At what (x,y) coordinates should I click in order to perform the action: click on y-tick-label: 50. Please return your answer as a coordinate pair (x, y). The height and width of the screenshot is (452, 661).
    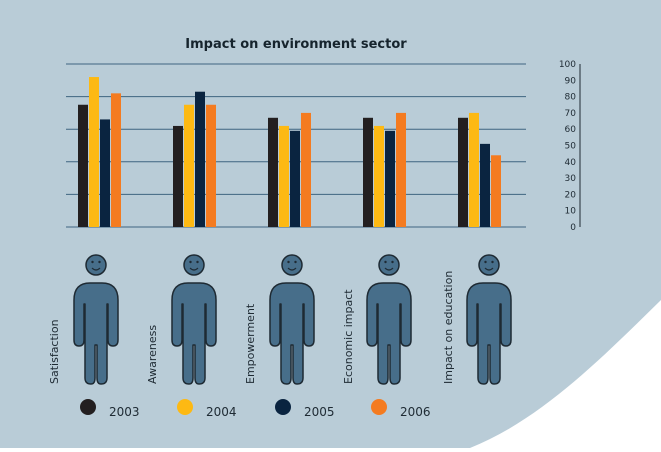
    Looking at the image, I should click on (571, 147).